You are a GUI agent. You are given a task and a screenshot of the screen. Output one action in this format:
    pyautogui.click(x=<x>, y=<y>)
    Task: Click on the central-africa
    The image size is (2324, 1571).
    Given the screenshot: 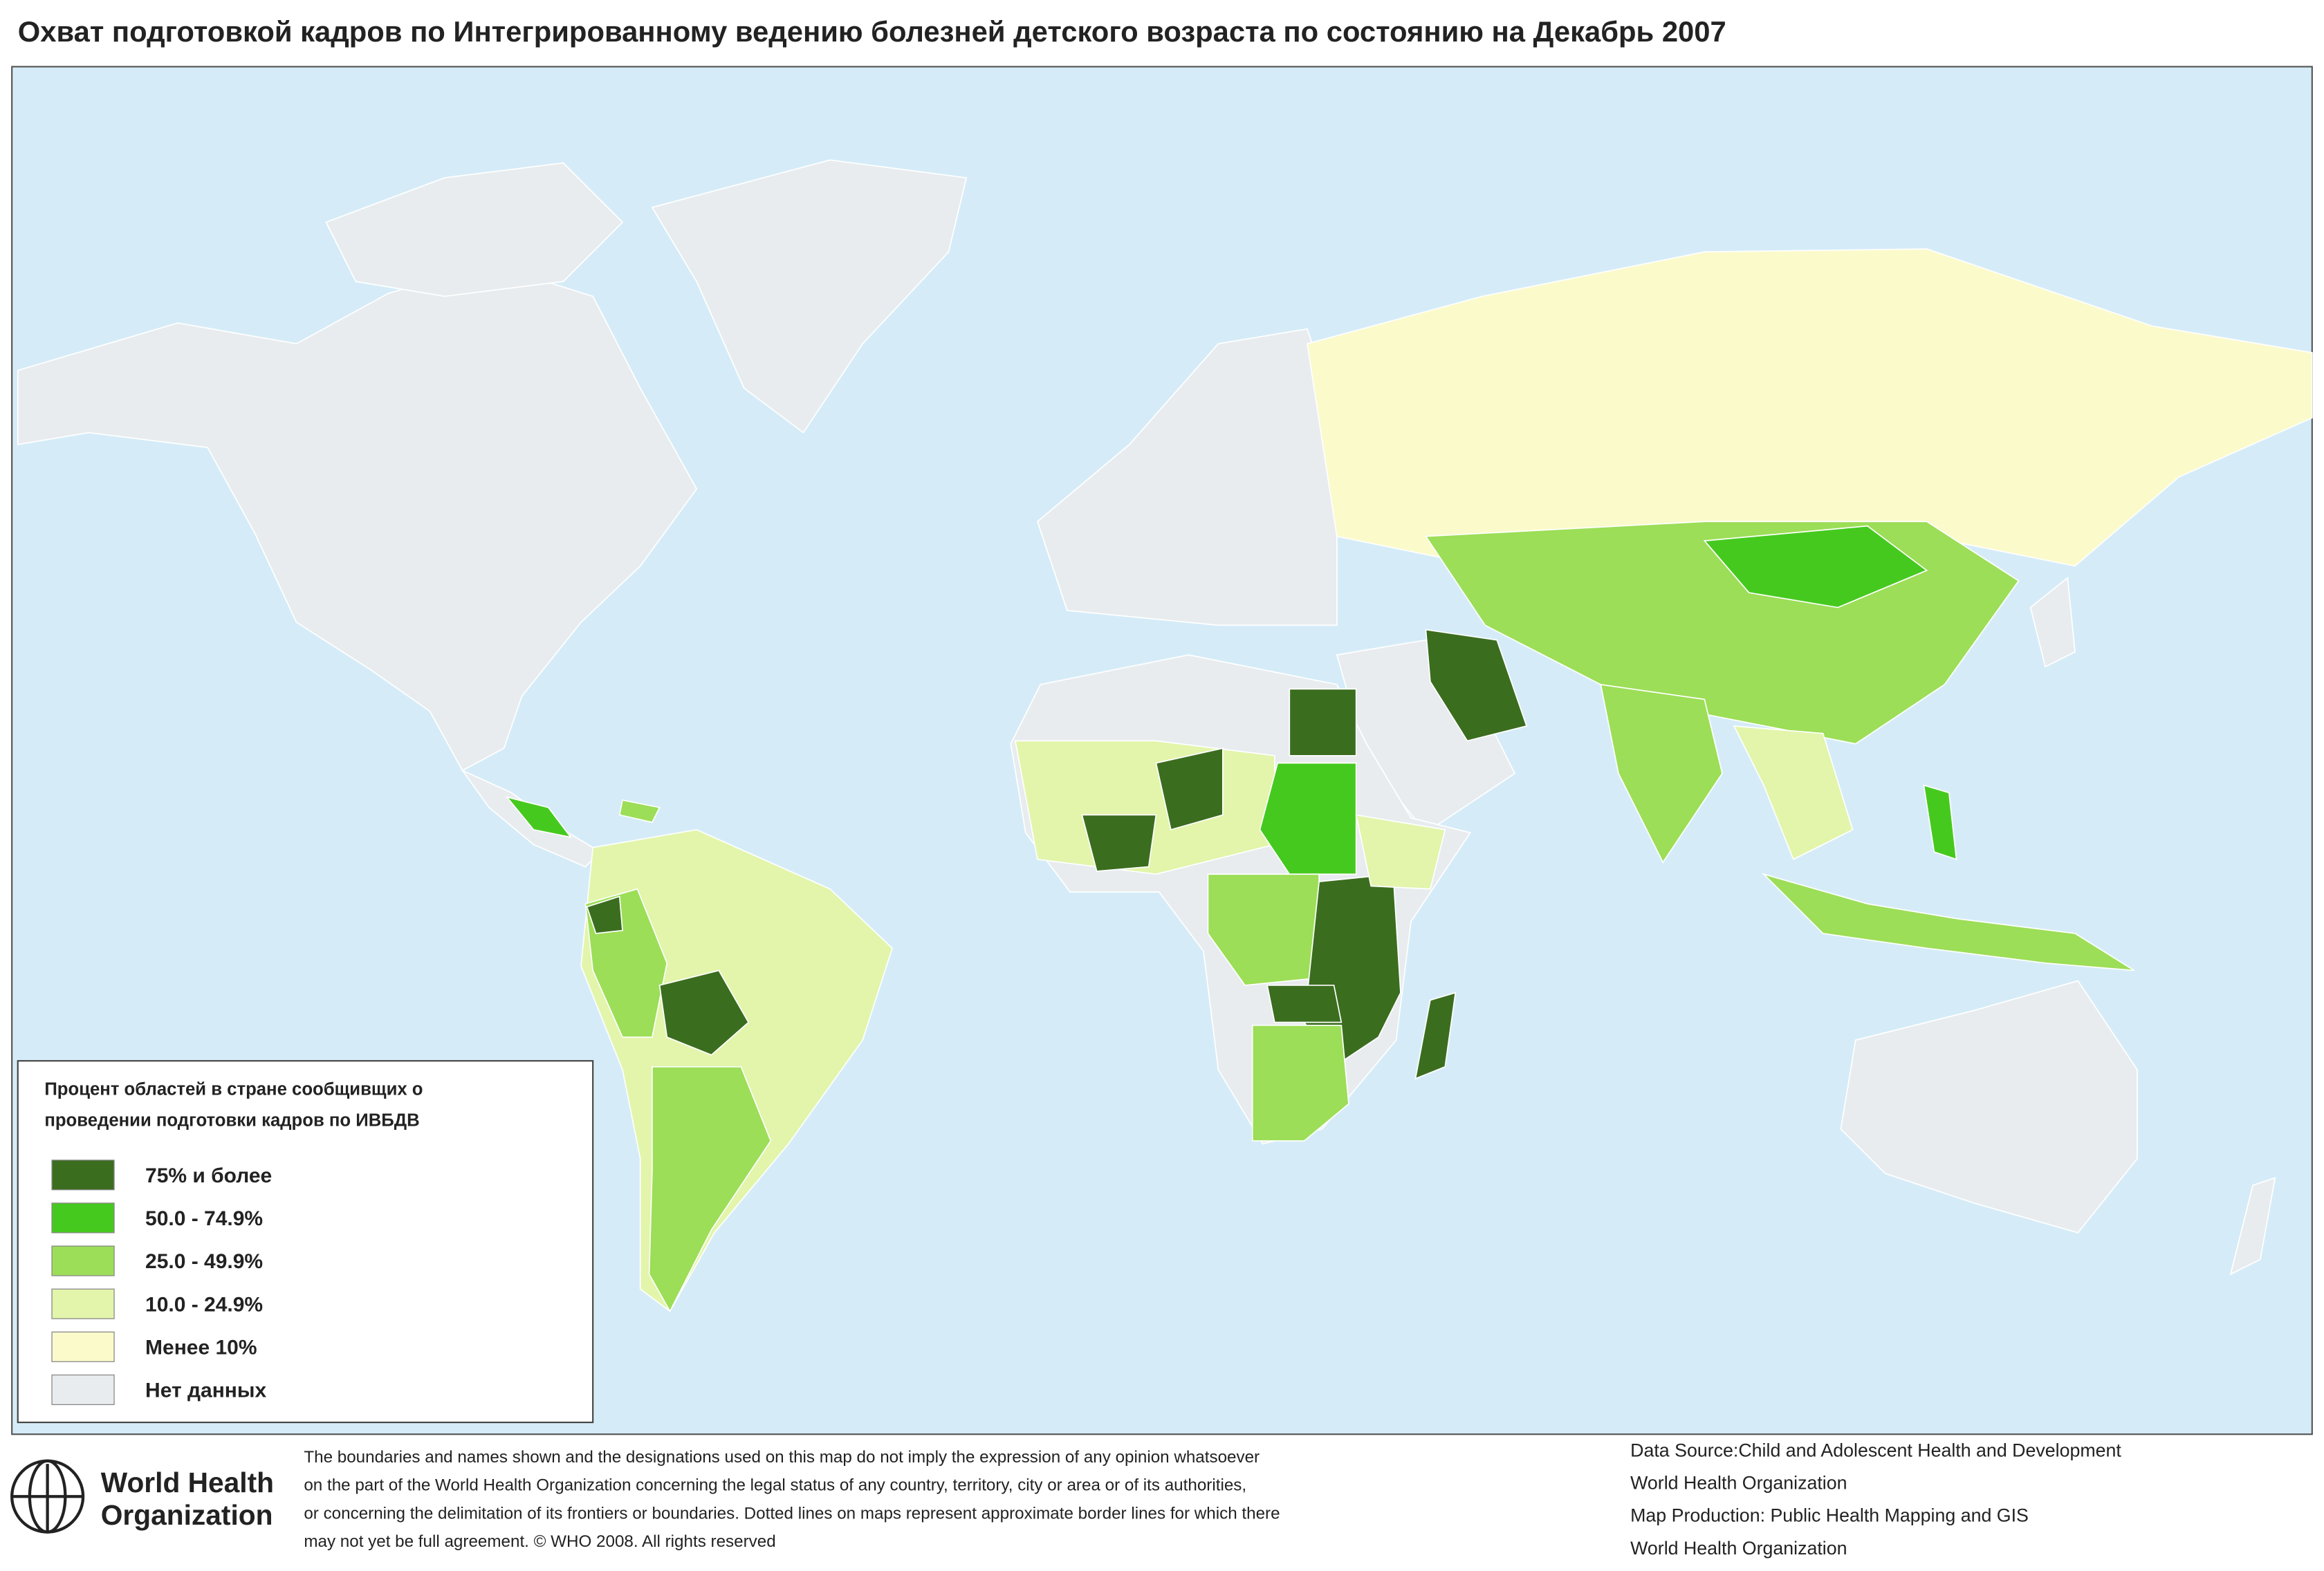 What is the action you would take?
    pyautogui.click(x=1263, y=929)
    